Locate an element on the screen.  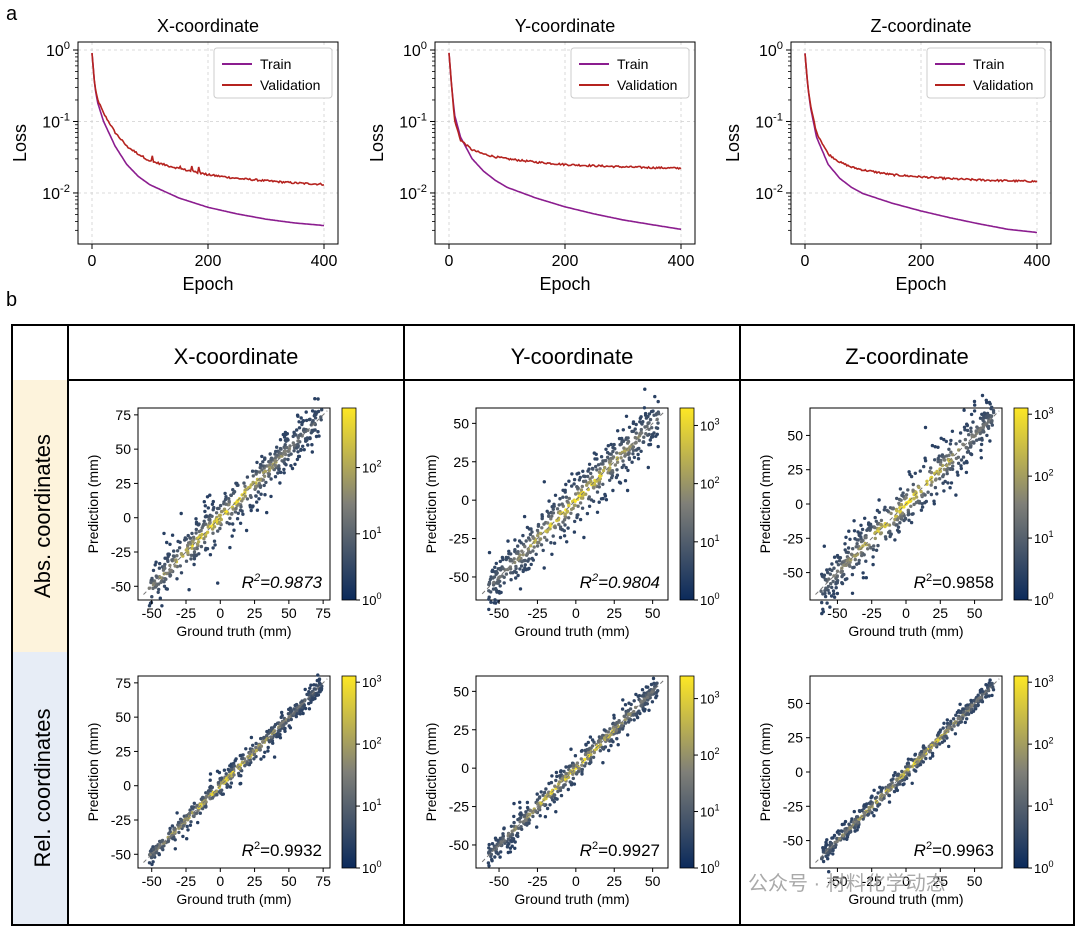
scatter-points is located at coordinates (574, 499).